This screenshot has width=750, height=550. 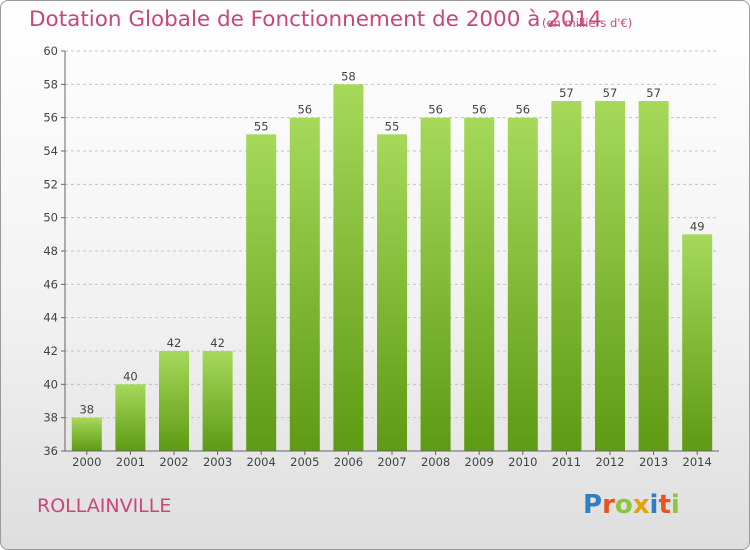 I want to click on x-tick-label: 2010, so click(x=522, y=462).